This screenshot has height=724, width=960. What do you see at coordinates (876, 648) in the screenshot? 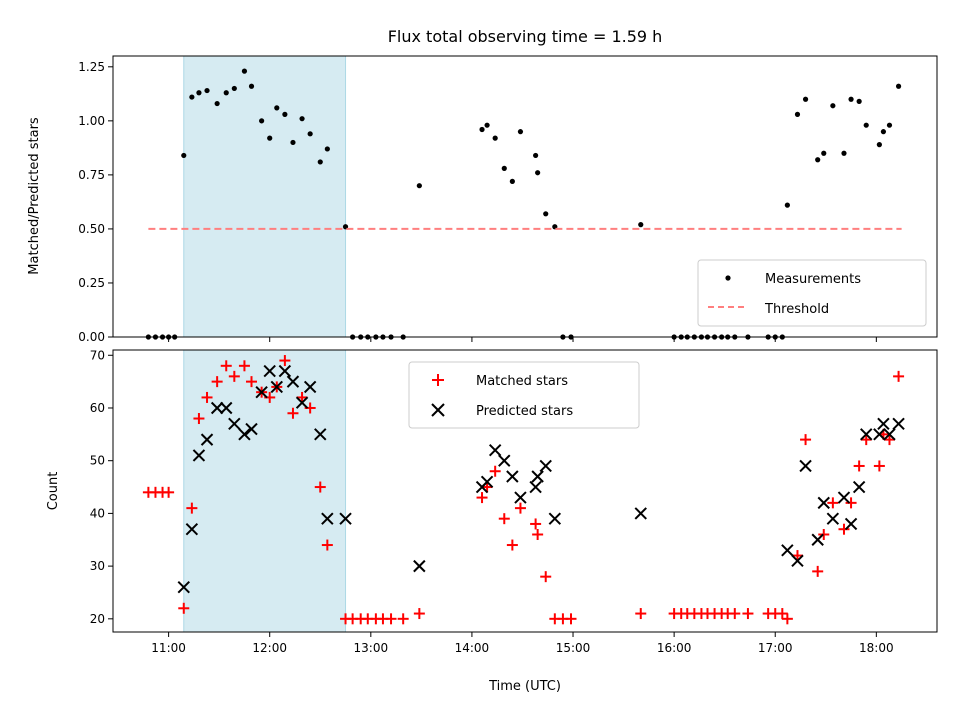
I see `x-tick-label: 18:00` at bounding box center [876, 648].